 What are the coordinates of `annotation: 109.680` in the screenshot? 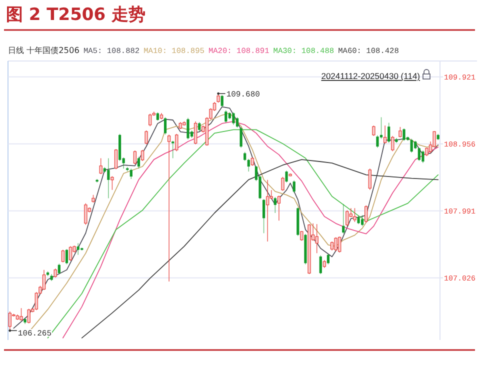 It's located at (243, 95).